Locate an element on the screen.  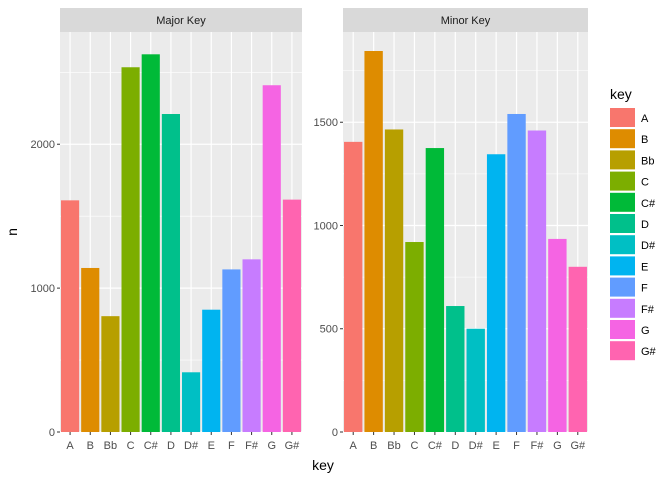
legend-label: E is located at coordinates (644, 267).